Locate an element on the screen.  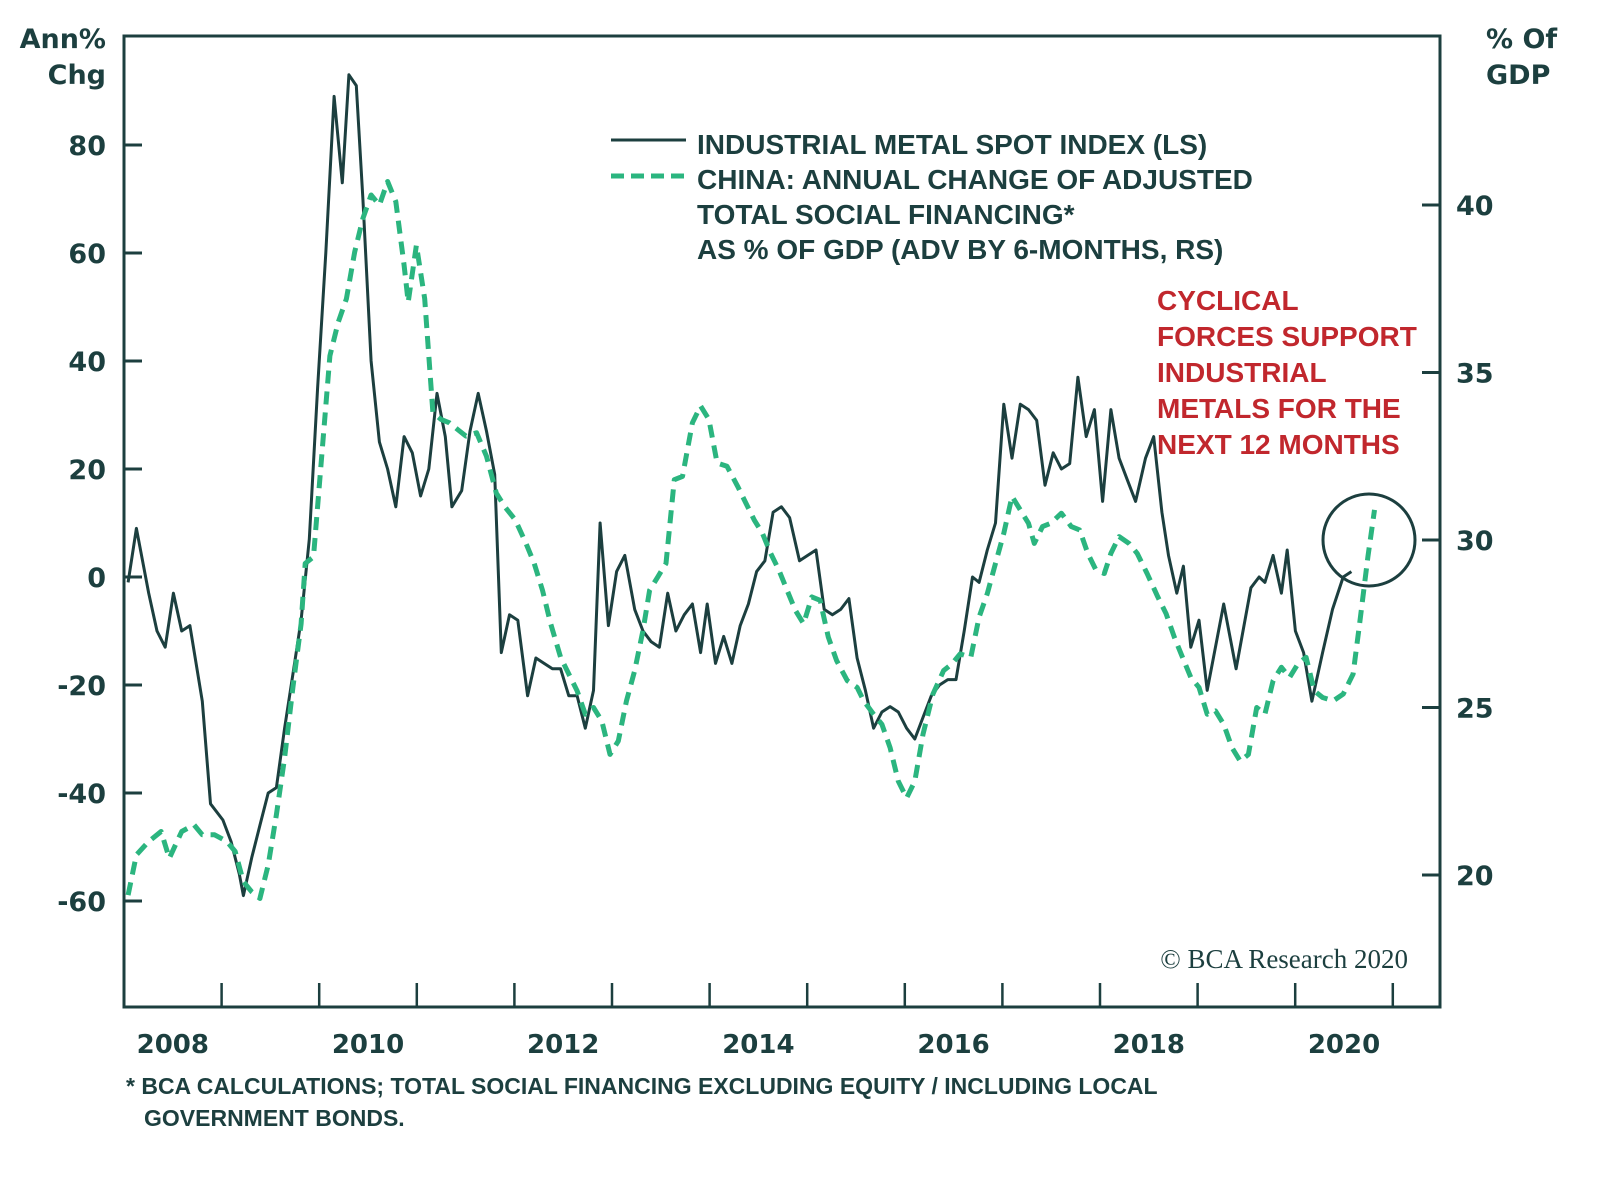
left-tick-label: -40 is located at coordinates (81, 794).